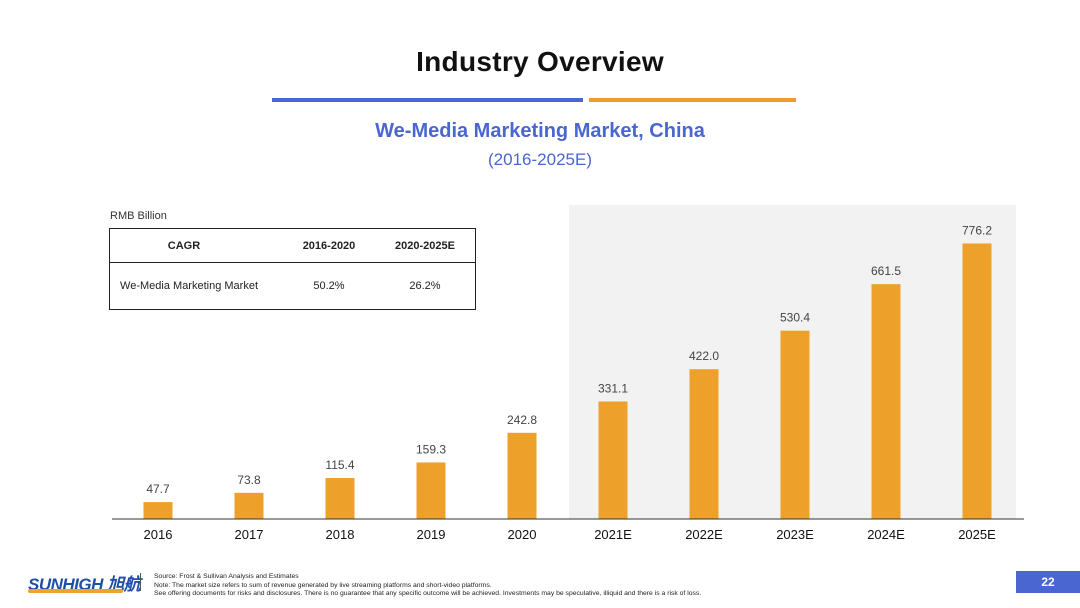 The image size is (1080, 608). Describe the element at coordinates (795, 318) in the screenshot. I see `value-label-2023e: 530.4` at that location.